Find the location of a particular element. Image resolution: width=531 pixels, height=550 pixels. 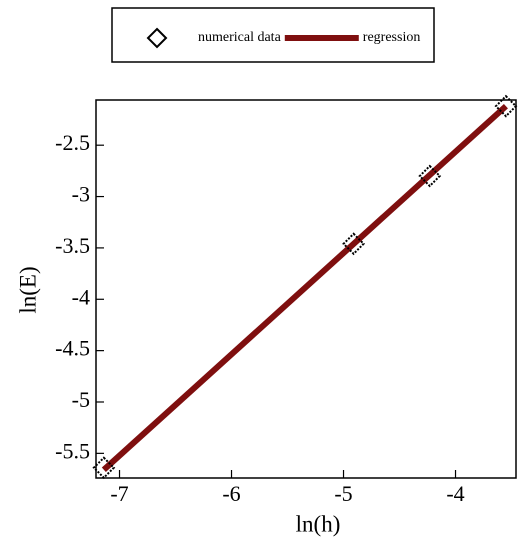

legend-box is located at coordinates (273, 35).